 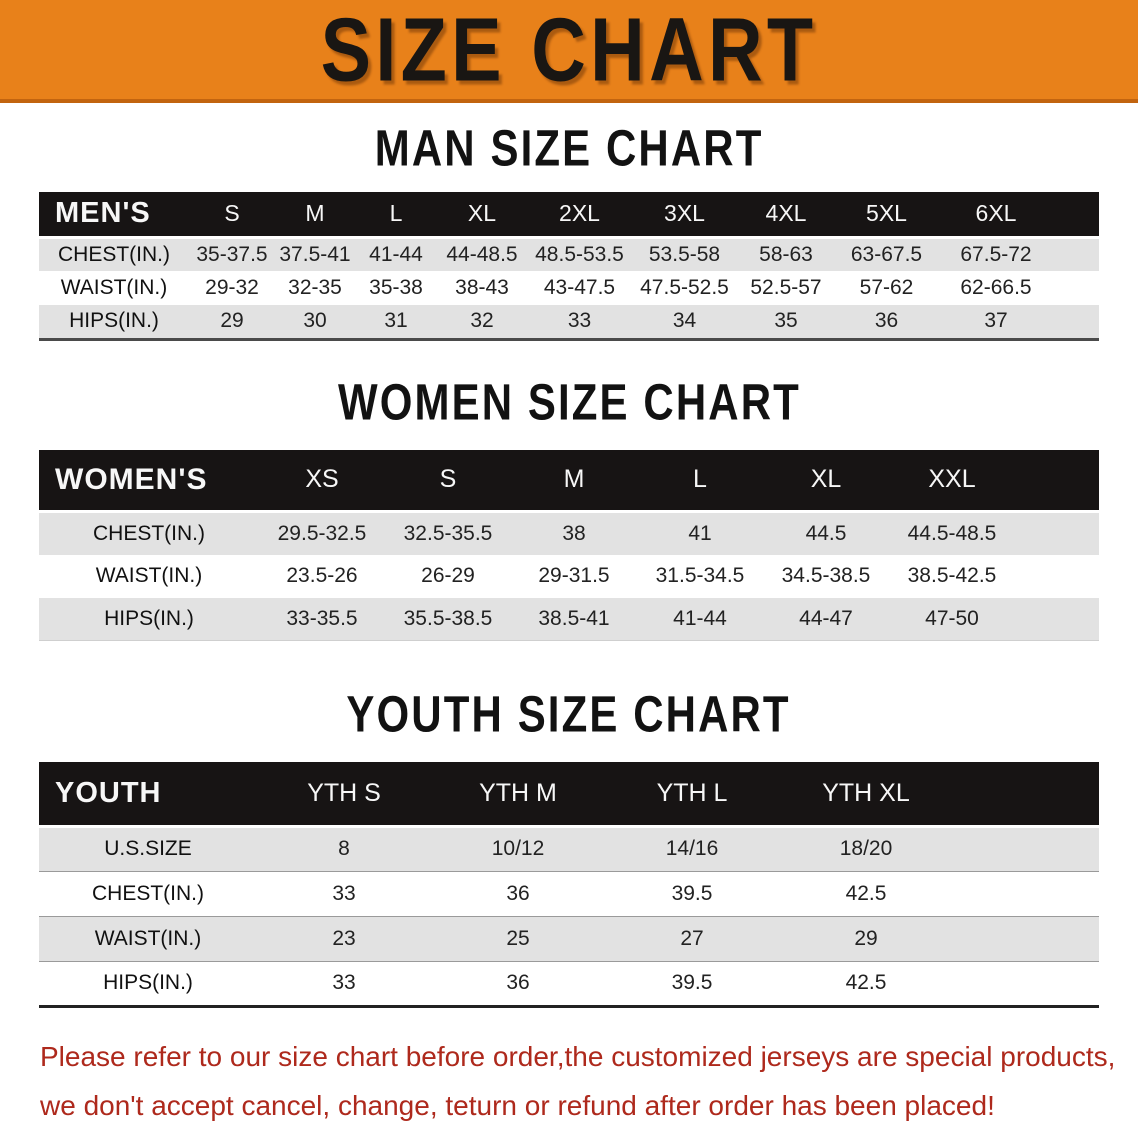 I want to click on size-header-yth-m: YTH M, so click(x=518, y=795).